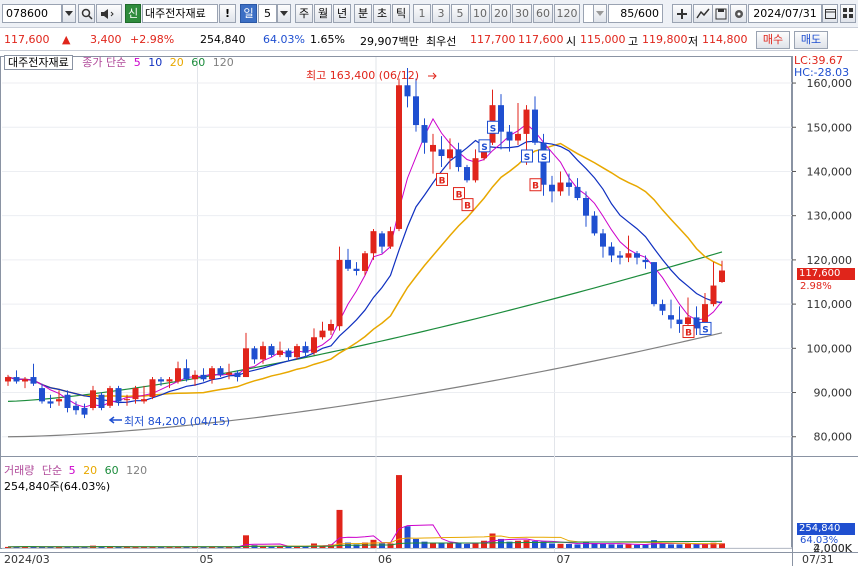 Image resolution: width=858 pixels, height=566 pixels. Describe the element at coordinates (38, 62) in the screenshot. I see `legend-stock-name: 대주전자재료` at that location.